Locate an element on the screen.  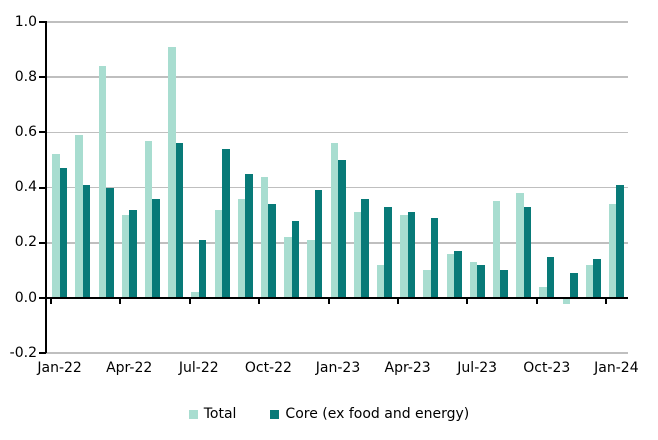
y-axis-label: 0.2 is located at coordinates (25, 242).